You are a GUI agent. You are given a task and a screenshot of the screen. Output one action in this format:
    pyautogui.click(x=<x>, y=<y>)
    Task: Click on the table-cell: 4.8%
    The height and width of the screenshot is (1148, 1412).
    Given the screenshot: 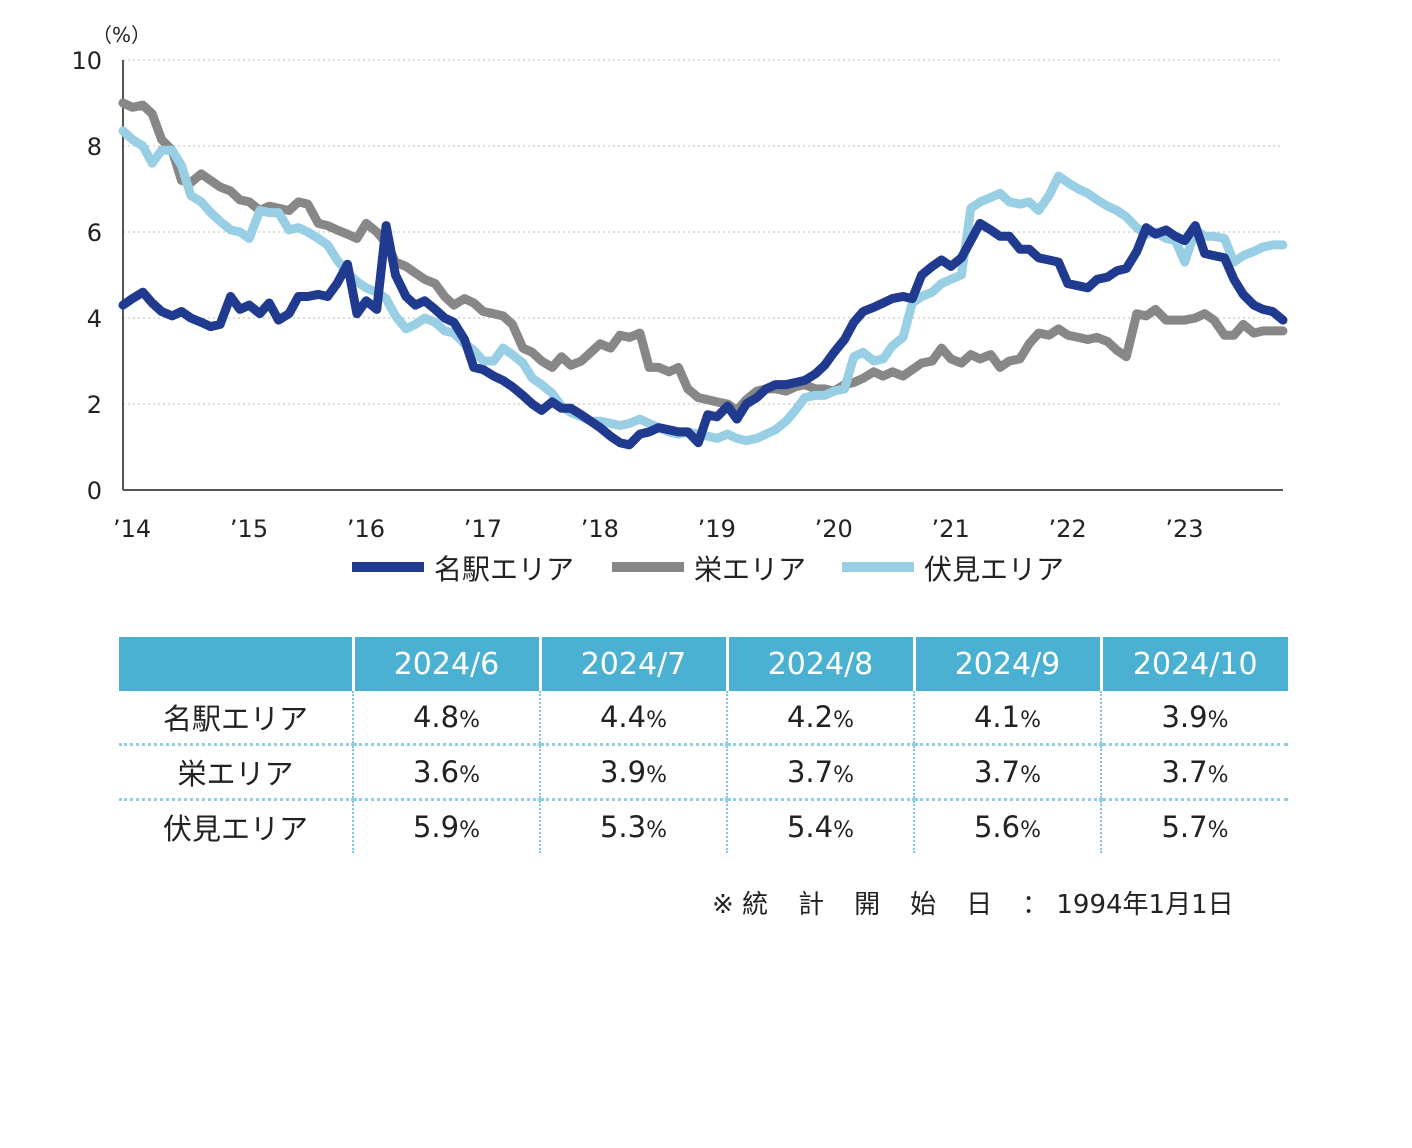 What is the action you would take?
    pyautogui.click(x=446, y=718)
    